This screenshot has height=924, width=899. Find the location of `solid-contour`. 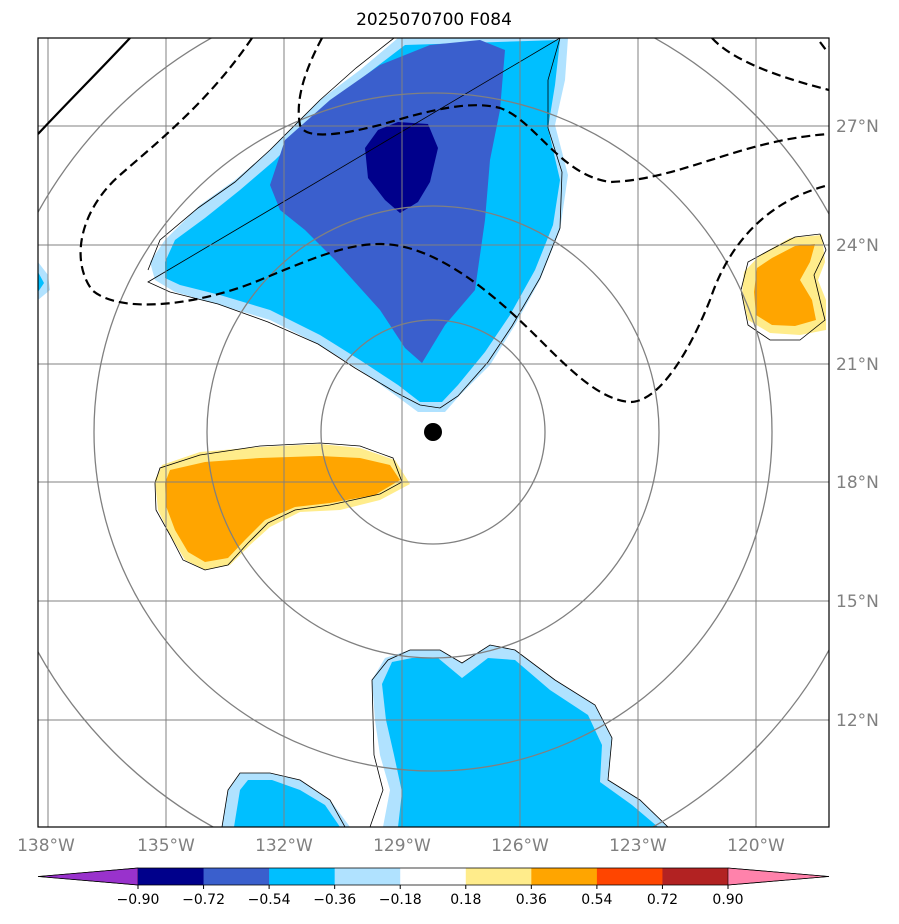

solid-contour is located at coordinates (84, 86).